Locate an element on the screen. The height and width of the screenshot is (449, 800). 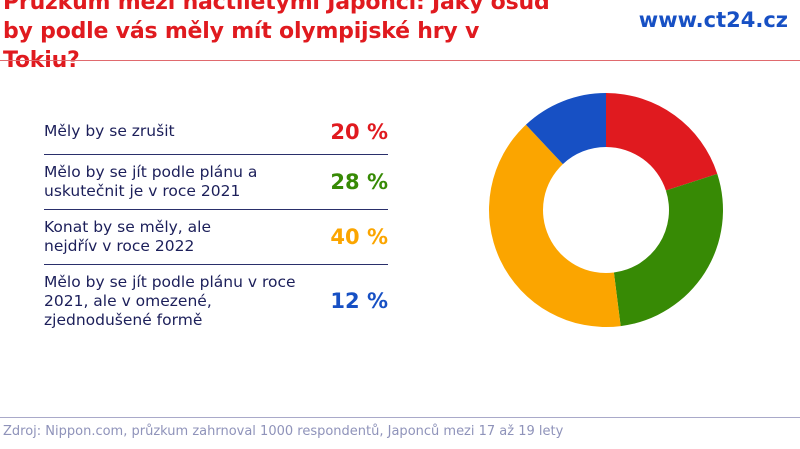
legend-value: 28 % is located at coordinates (359, 182).